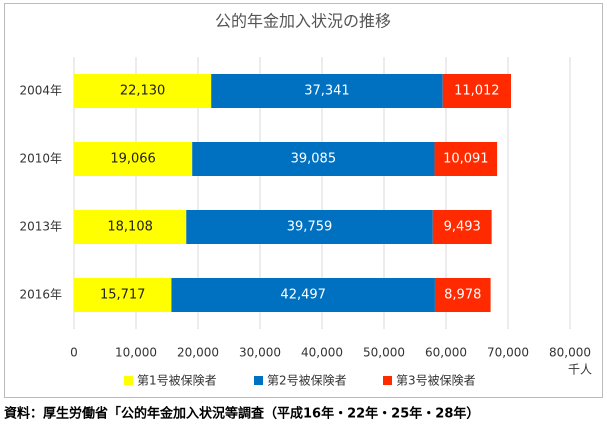 The image size is (607, 427). Describe the element at coordinates (303, 21) in the screenshot. I see `chart-title: 公的年金加入状況の推移` at that location.